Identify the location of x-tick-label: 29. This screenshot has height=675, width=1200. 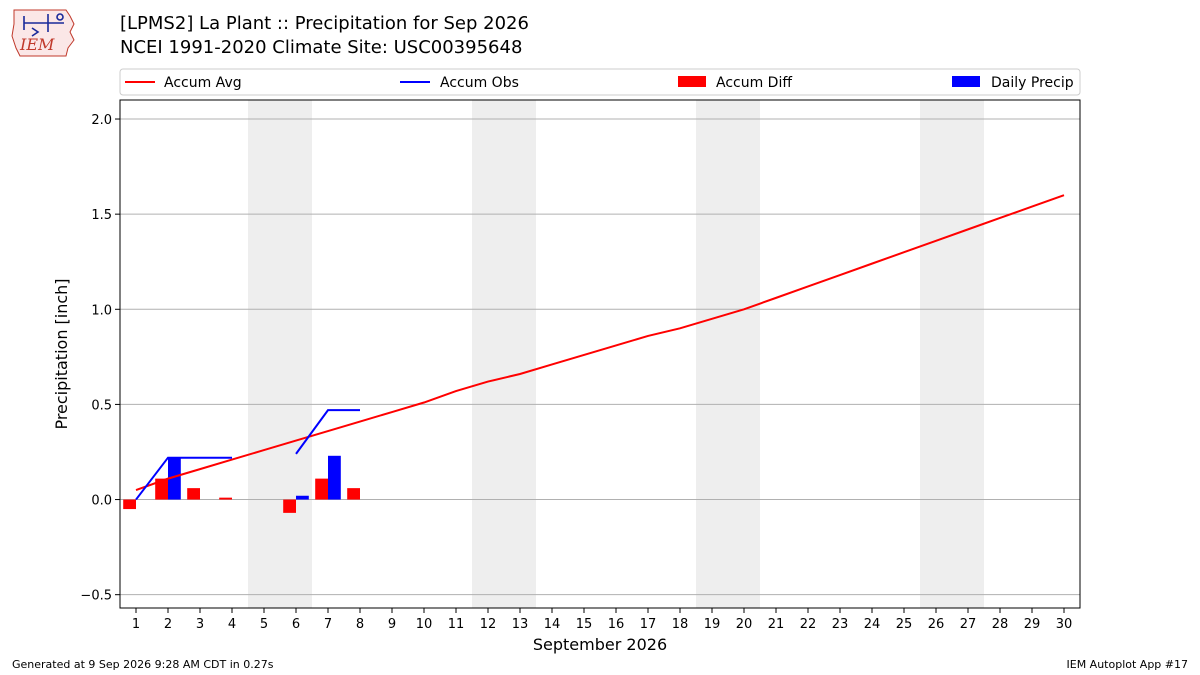
(1032, 624).